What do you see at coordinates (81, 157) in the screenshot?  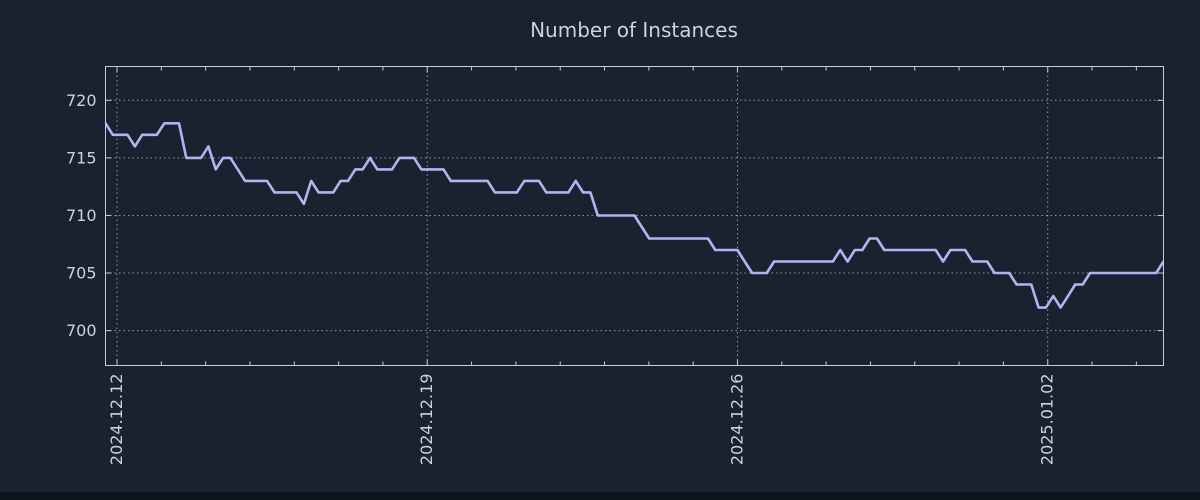 I see `y-tick-label: 715` at bounding box center [81, 157].